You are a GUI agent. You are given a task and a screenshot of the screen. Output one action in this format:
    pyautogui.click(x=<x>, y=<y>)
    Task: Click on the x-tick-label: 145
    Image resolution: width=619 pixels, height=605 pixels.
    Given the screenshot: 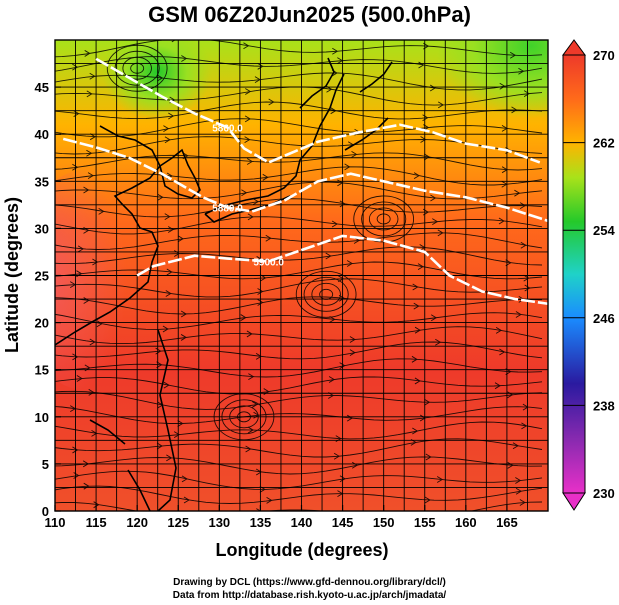 What is the action you would take?
    pyautogui.click(x=343, y=522)
    